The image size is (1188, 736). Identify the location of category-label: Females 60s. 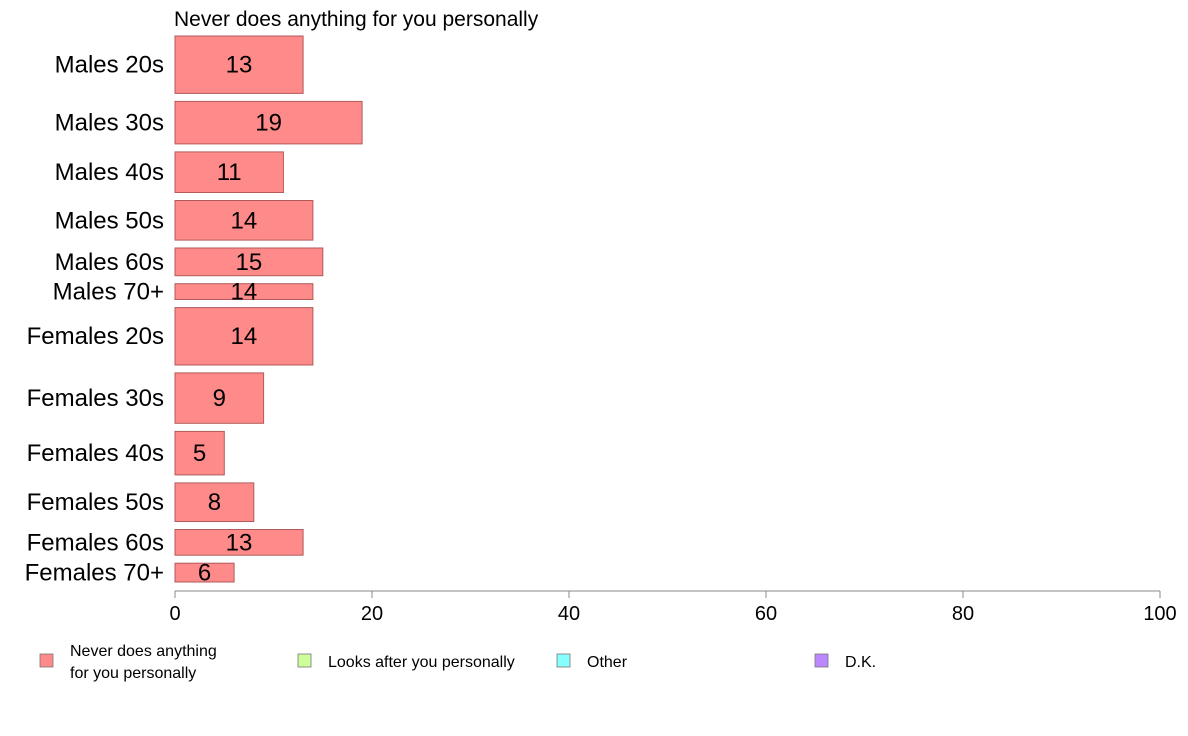
(95, 542).